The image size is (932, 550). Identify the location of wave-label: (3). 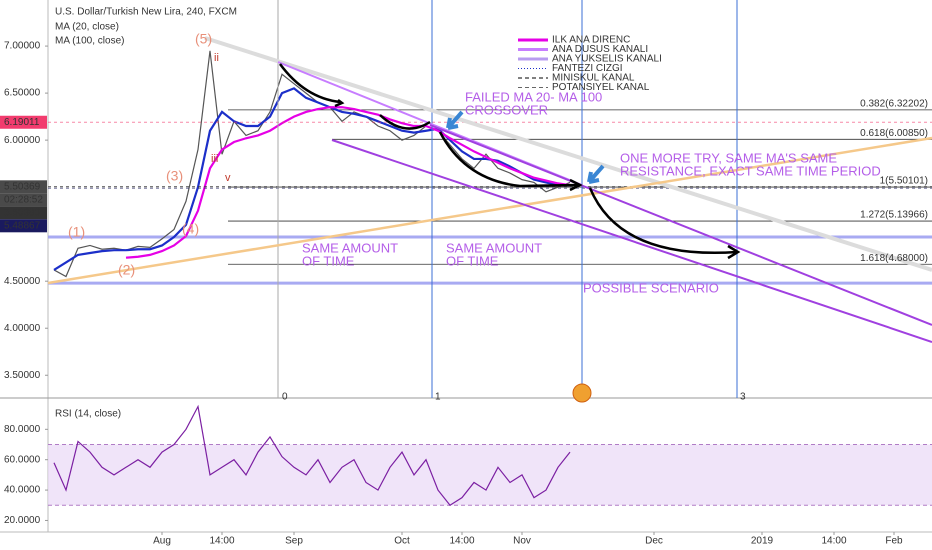
(174, 176).